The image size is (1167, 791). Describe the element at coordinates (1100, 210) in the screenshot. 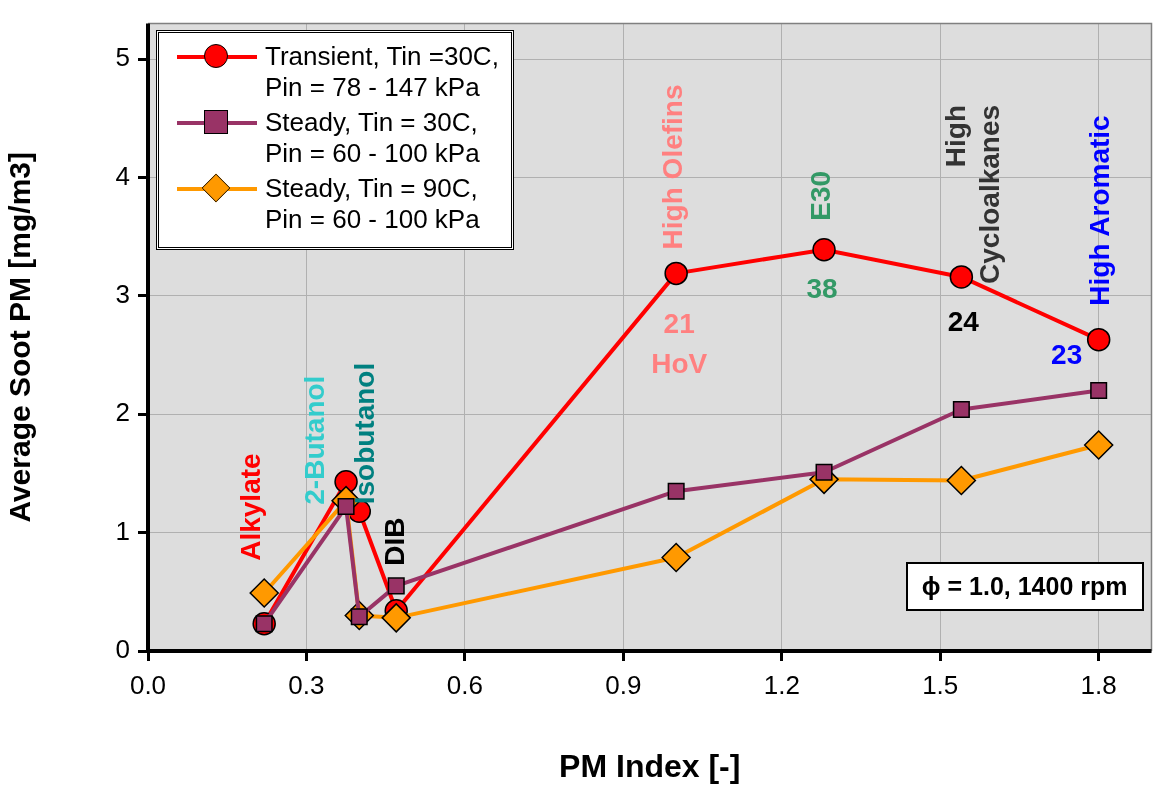

I see `annotation: High Aromatic` at that location.